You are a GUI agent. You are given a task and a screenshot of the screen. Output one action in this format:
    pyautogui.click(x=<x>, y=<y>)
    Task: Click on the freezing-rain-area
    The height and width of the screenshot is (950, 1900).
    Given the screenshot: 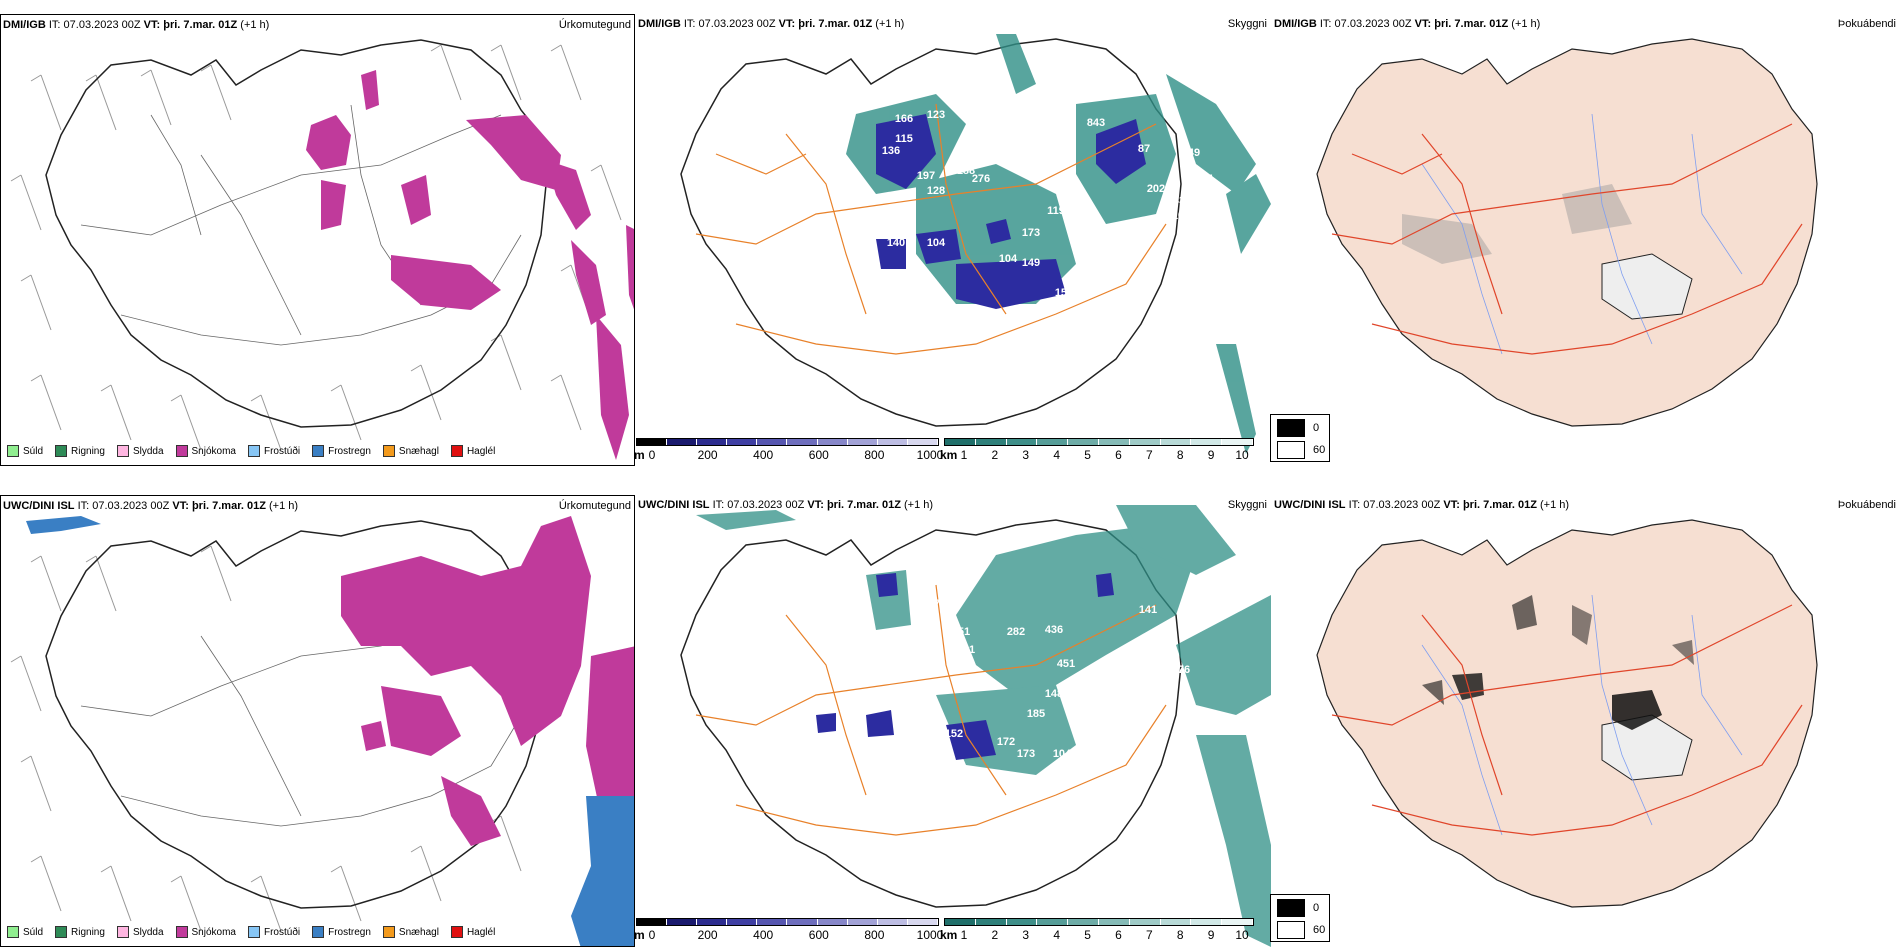 What is the action you would take?
    pyautogui.click(x=63, y=525)
    